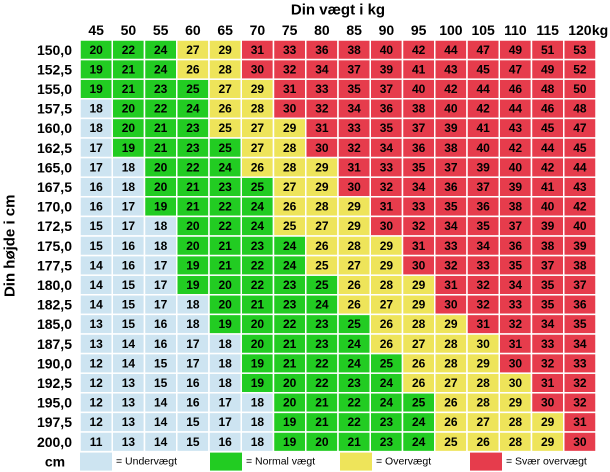 The height and width of the screenshot is (472, 610). Describe the element at coordinates (54, 226) in the screenshot. I see `height-header: 172,5` at that location.